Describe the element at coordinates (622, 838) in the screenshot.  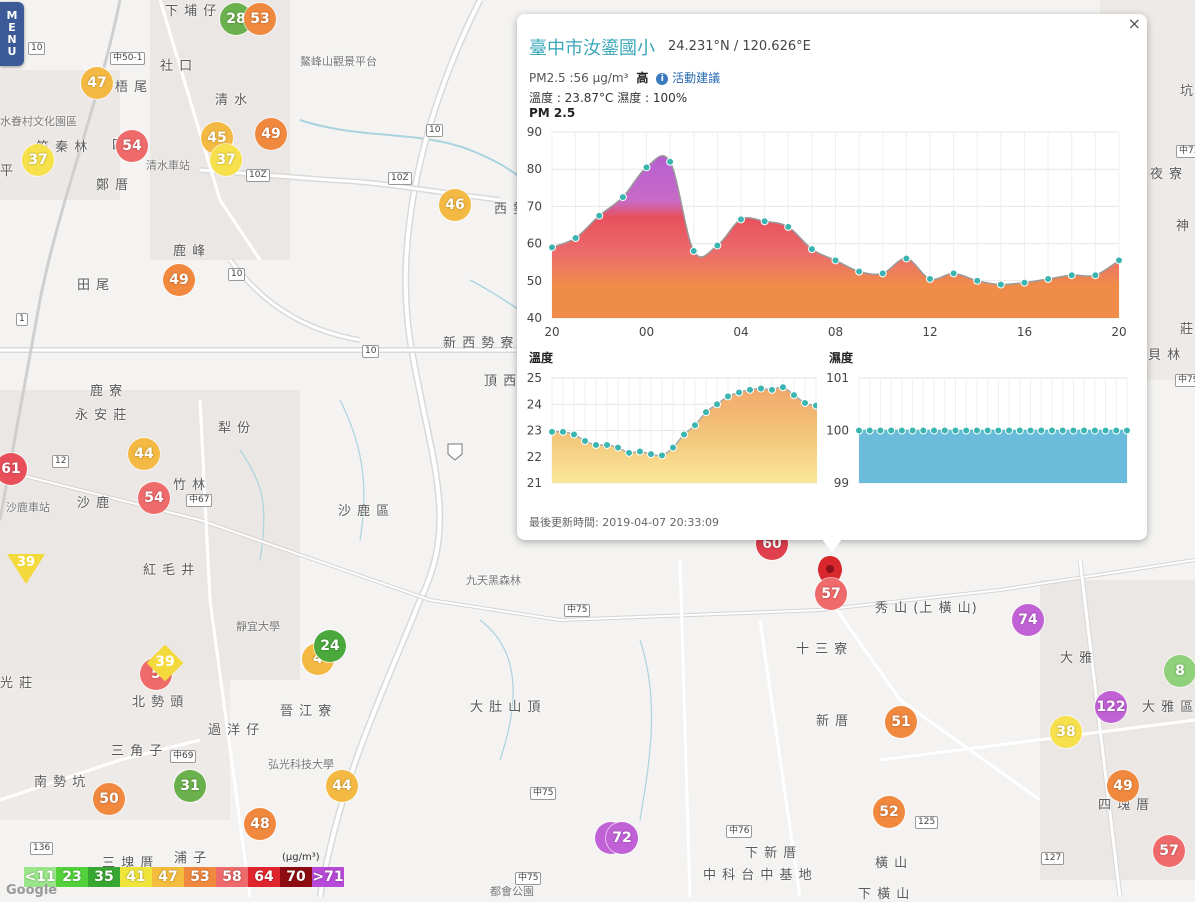
I see `aq-marker: 72` at that location.